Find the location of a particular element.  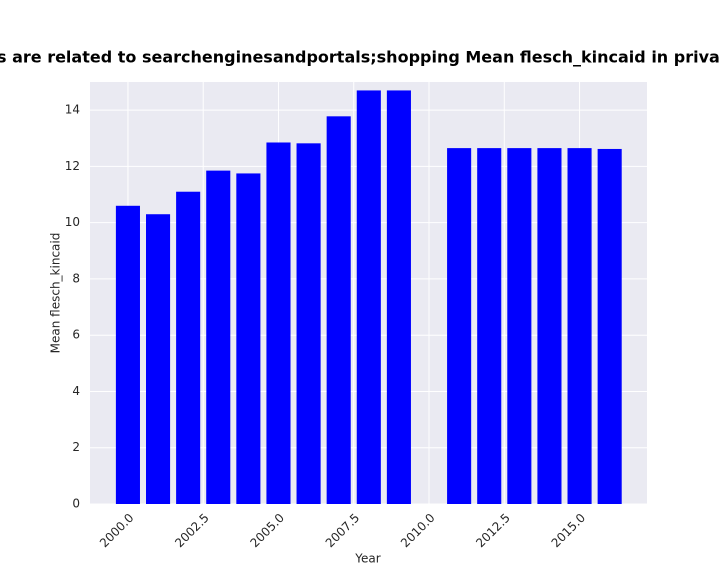

y-tick-label: 10 is located at coordinates (72, 222).